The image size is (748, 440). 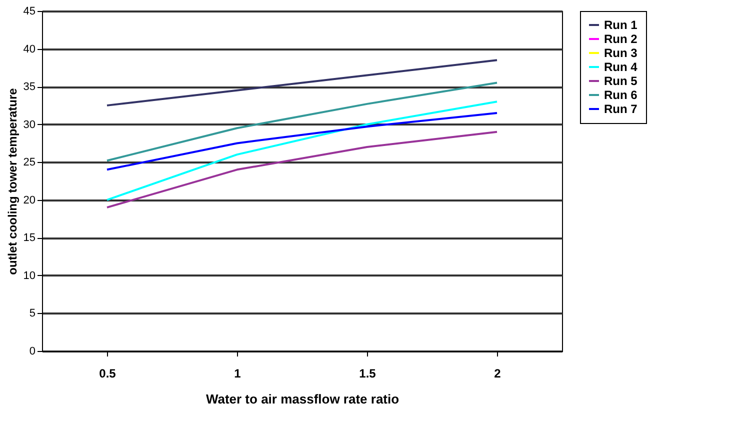 What do you see at coordinates (367, 373) in the screenshot?
I see `x-tick-label: 1.5` at bounding box center [367, 373].